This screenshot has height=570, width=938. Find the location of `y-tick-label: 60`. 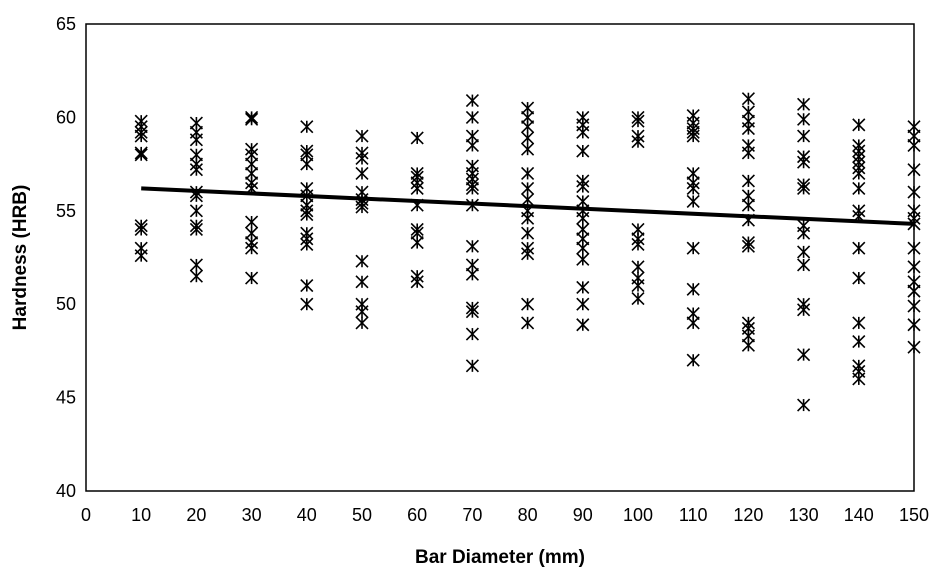

y-tick-label: 60 is located at coordinates (66, 117).